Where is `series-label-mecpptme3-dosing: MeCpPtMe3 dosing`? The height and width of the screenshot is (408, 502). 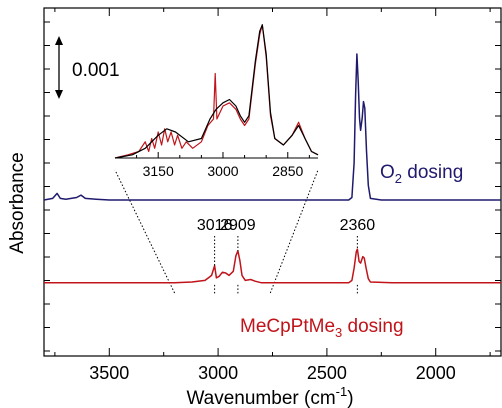
series-label-mecpptme3-dosing: MeCpPtMe3 dosing is located at coordinates (322, 328).